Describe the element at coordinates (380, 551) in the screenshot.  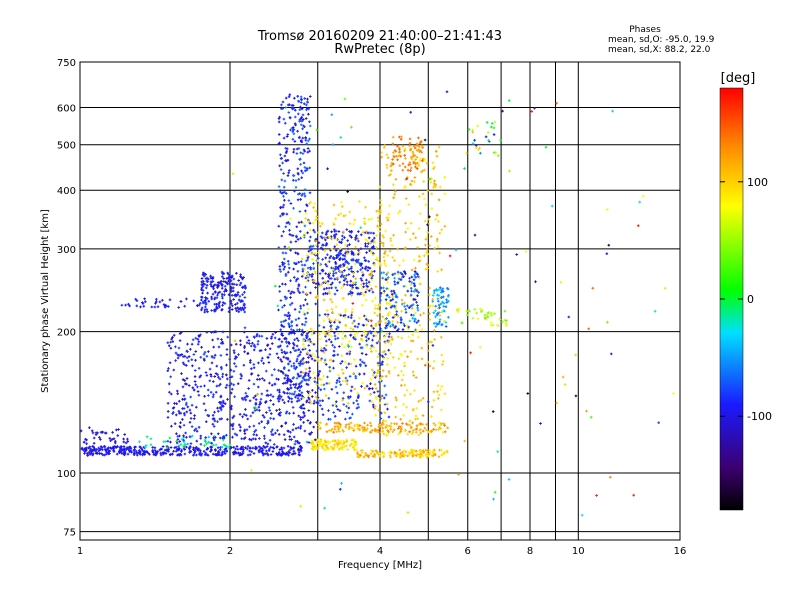
I see `x-tick-label: 4` at that location.